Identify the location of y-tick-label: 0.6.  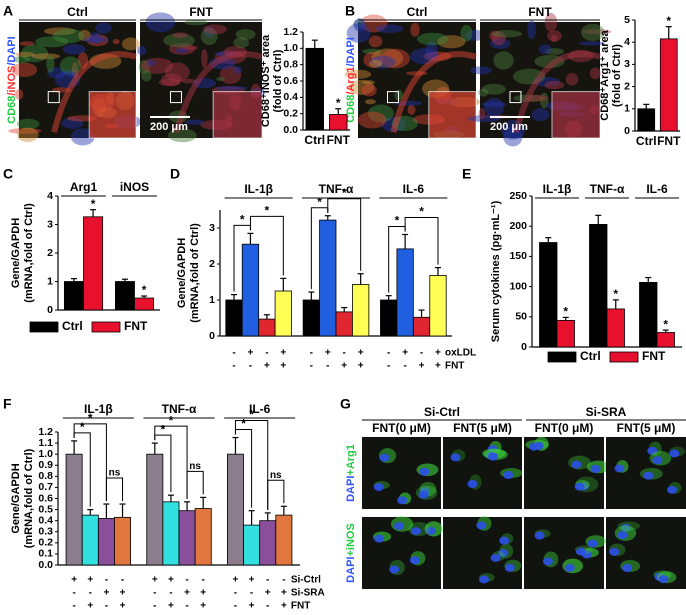
(45, 498).